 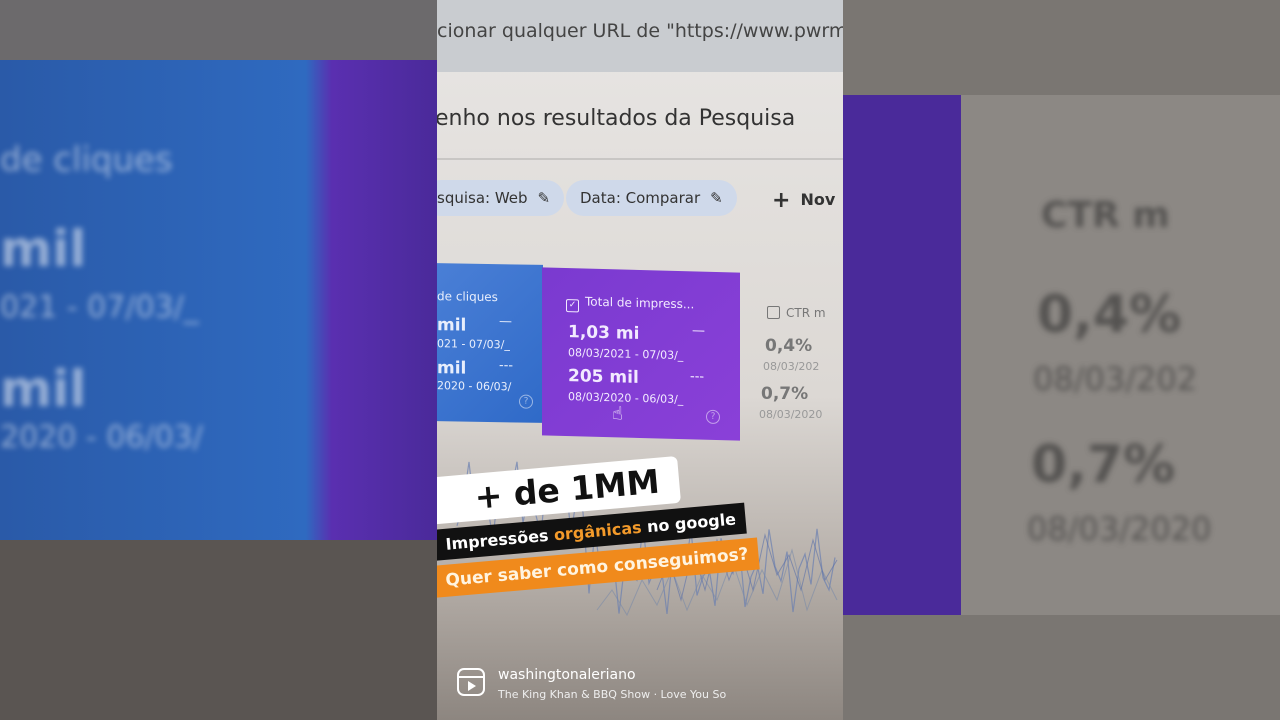 What do you see at coordinates (688, 523) in the screenshot?
I see `overlay-line1-post: no google` at bounding box center [688, 523].